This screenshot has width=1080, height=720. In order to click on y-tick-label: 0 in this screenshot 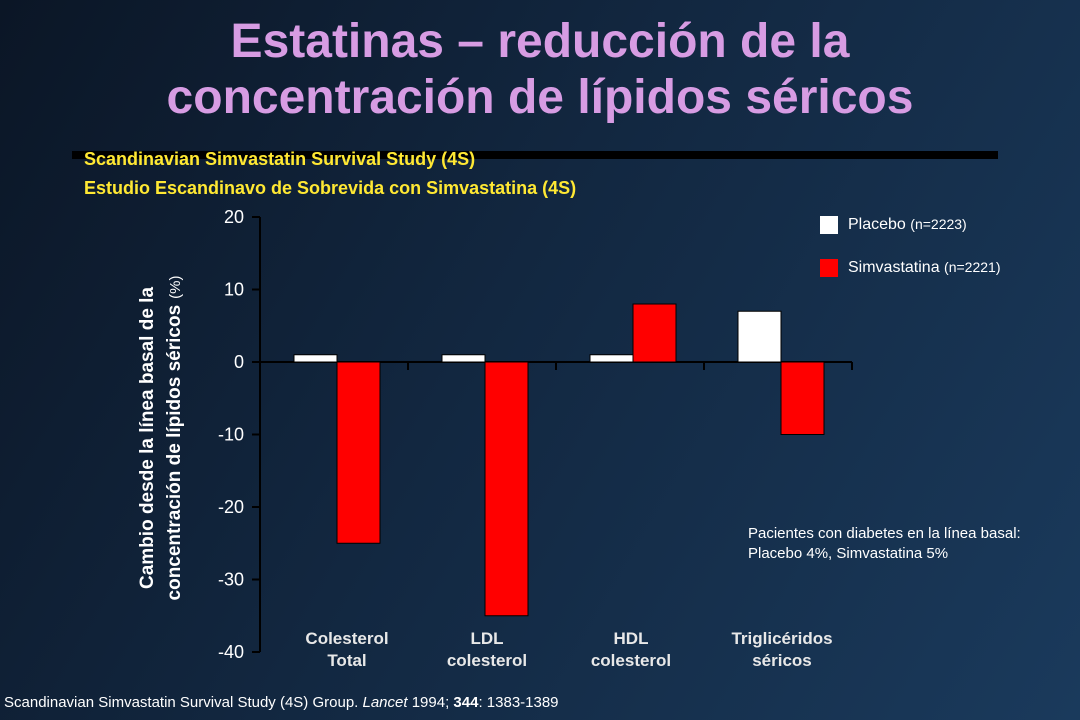, I will do `click(239, 362)`.